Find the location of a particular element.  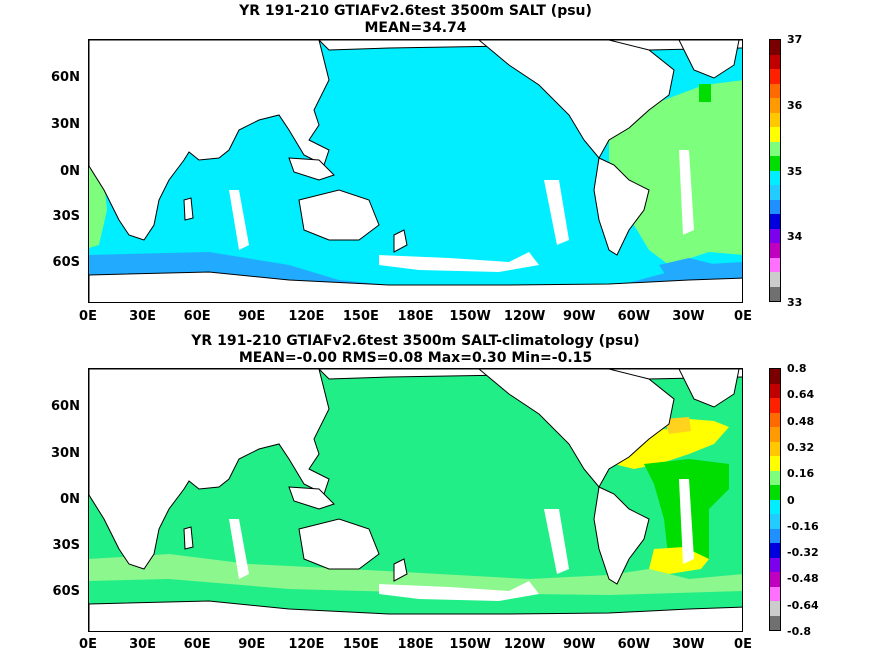

top-colorbar-tick-label: 34 is located at coordinates (795, 237).